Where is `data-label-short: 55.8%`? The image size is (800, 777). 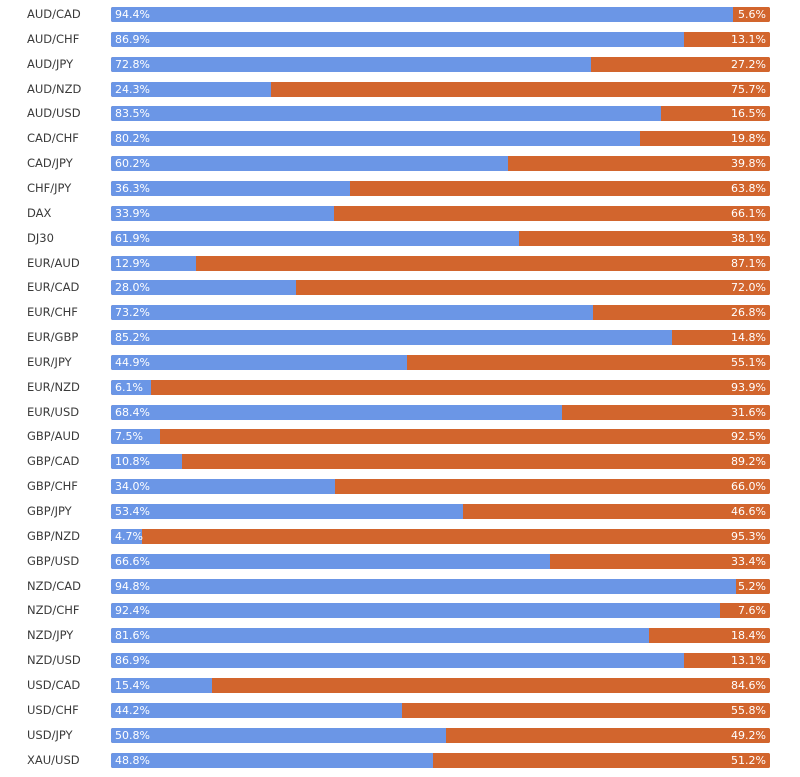
data-label-short: 55.8% is located at coordinates (748, 710).